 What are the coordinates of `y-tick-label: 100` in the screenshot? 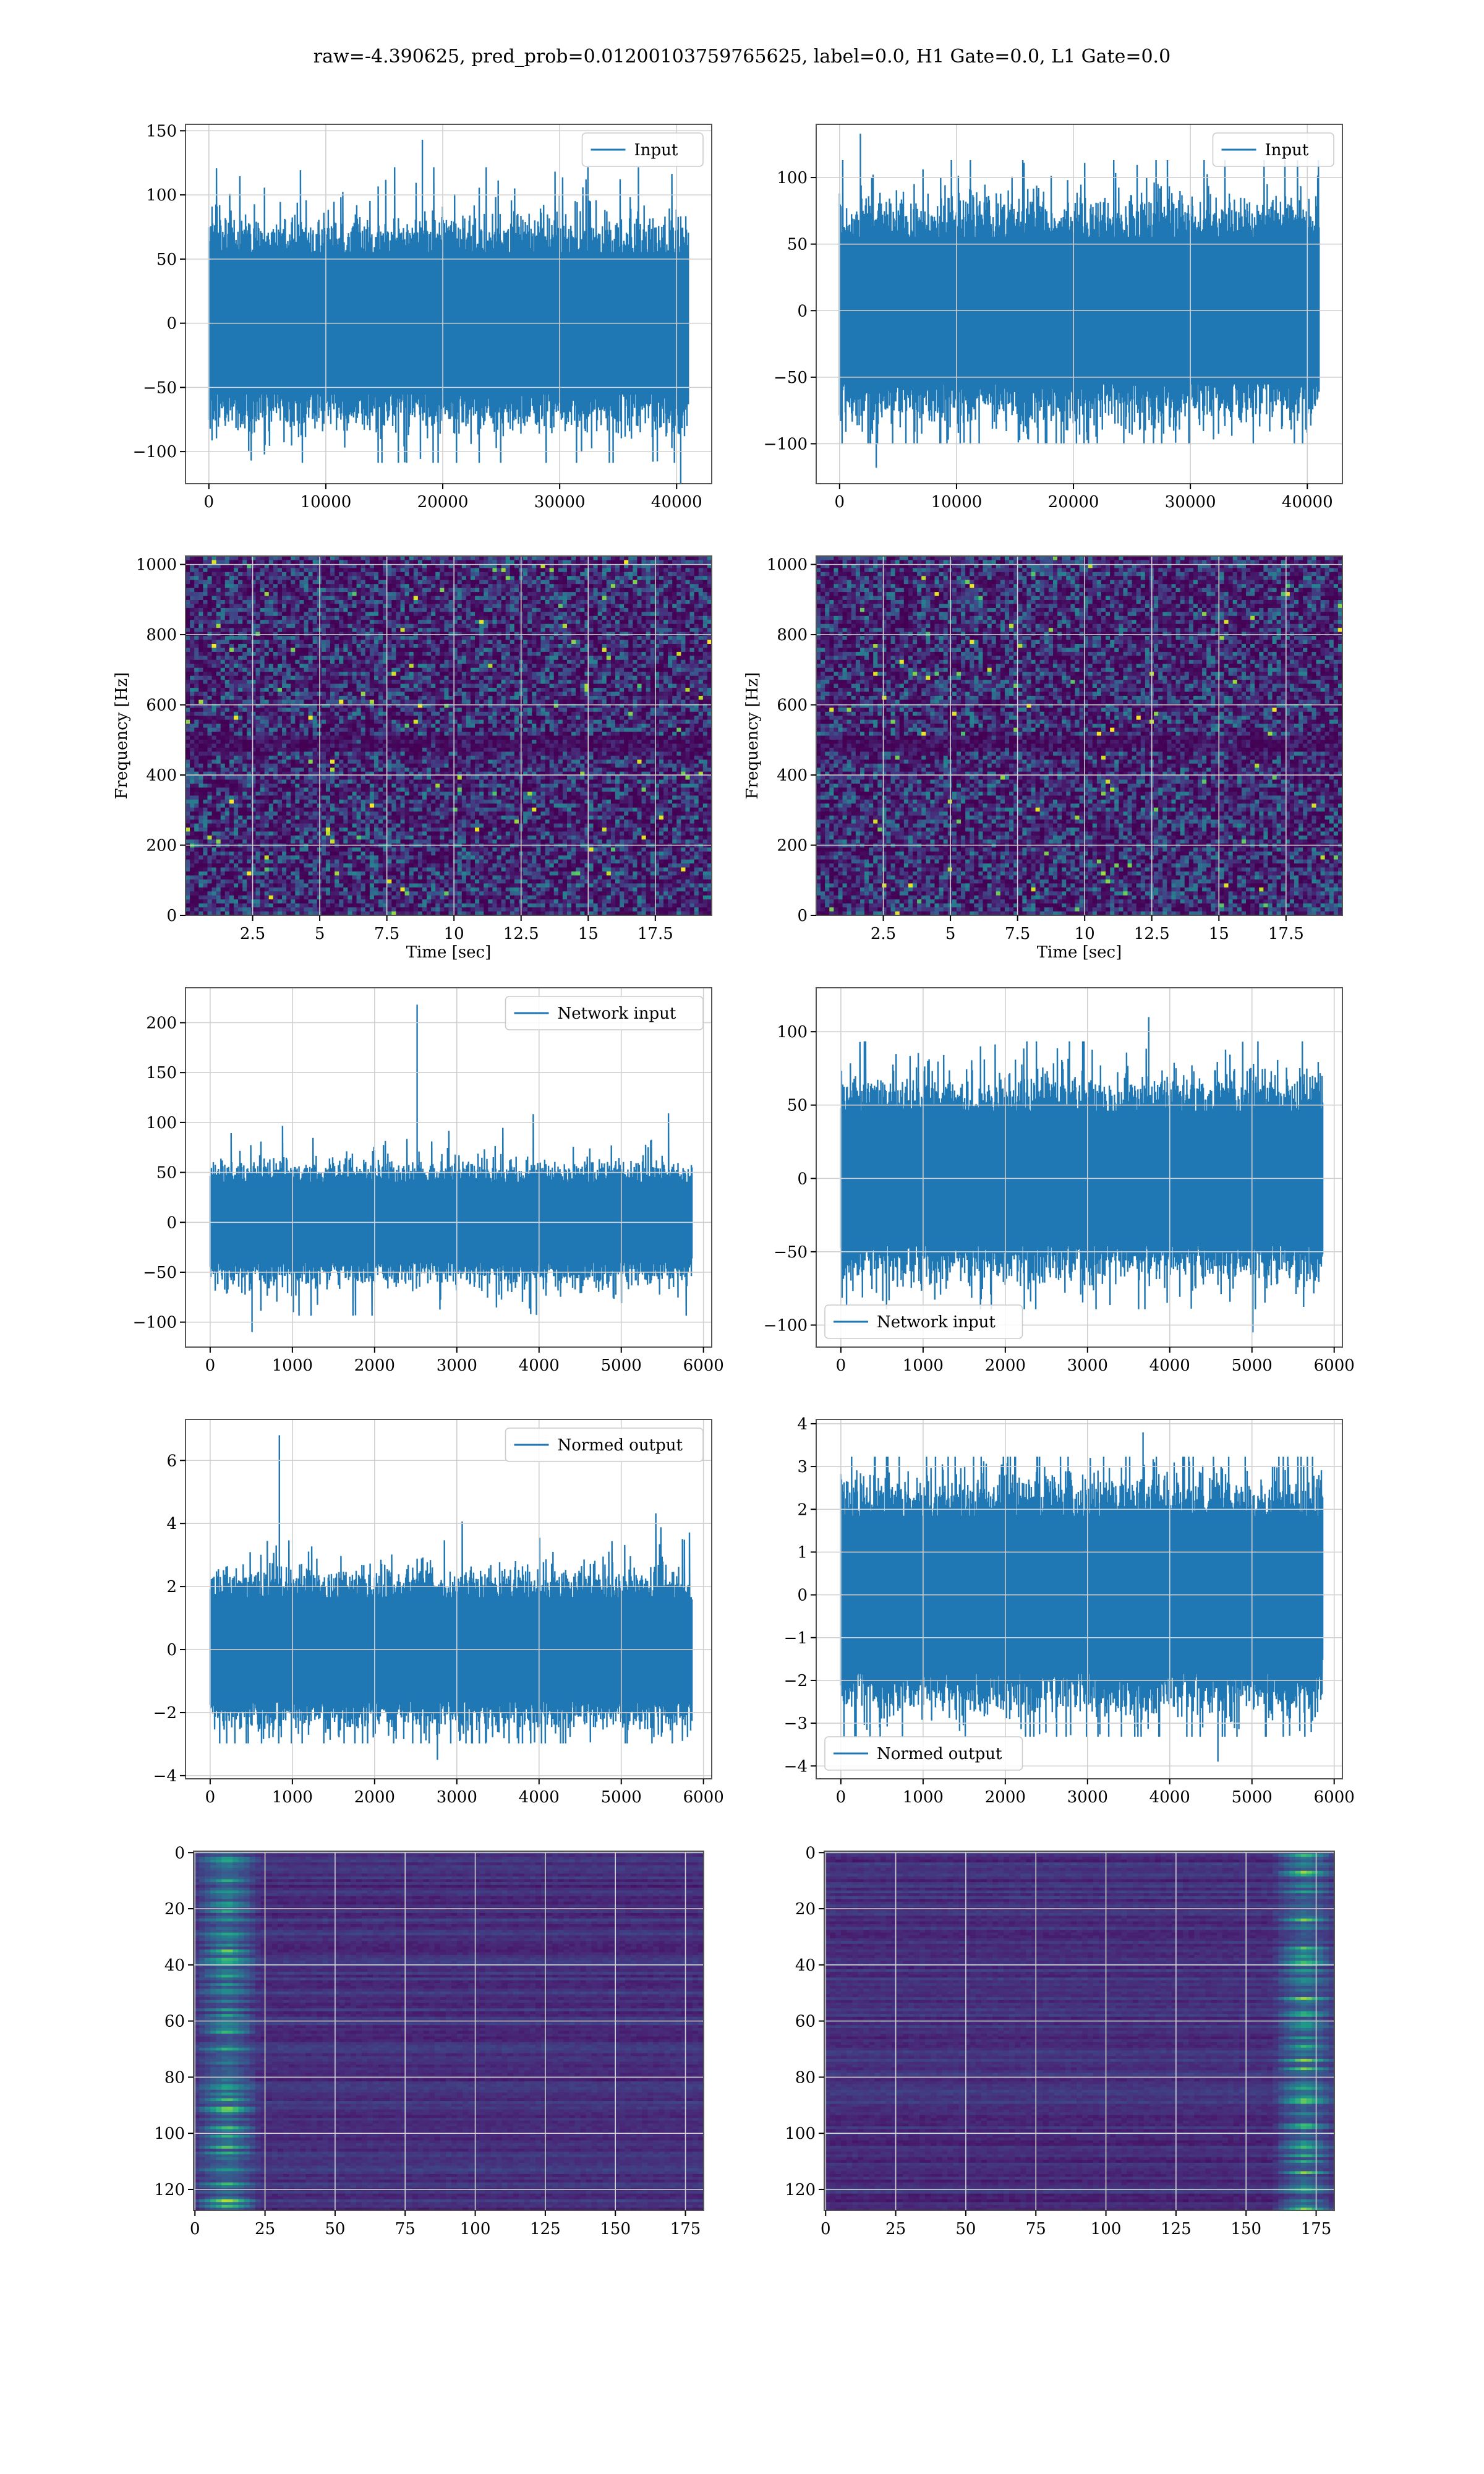 It's located at (161, 195).